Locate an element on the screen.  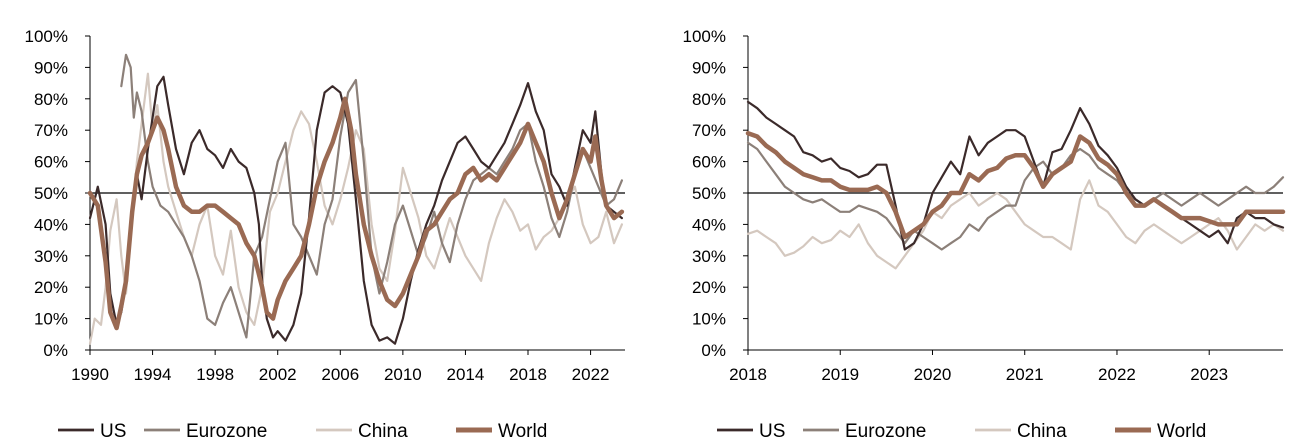
legend-left: US Eurozone China World is located at coordinates (302, 431).